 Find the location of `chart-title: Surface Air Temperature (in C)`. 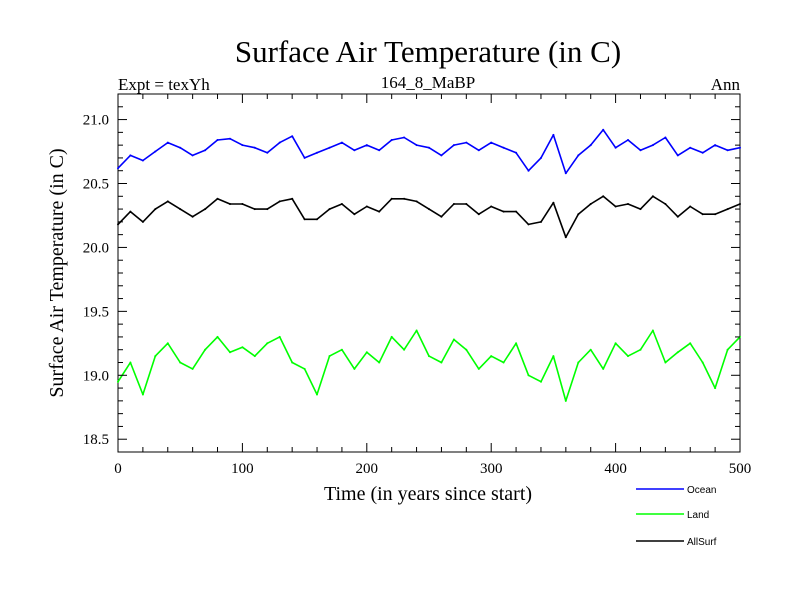

chart-title: Surface Air Temperature (in C) is located at coordinates (428, 51).